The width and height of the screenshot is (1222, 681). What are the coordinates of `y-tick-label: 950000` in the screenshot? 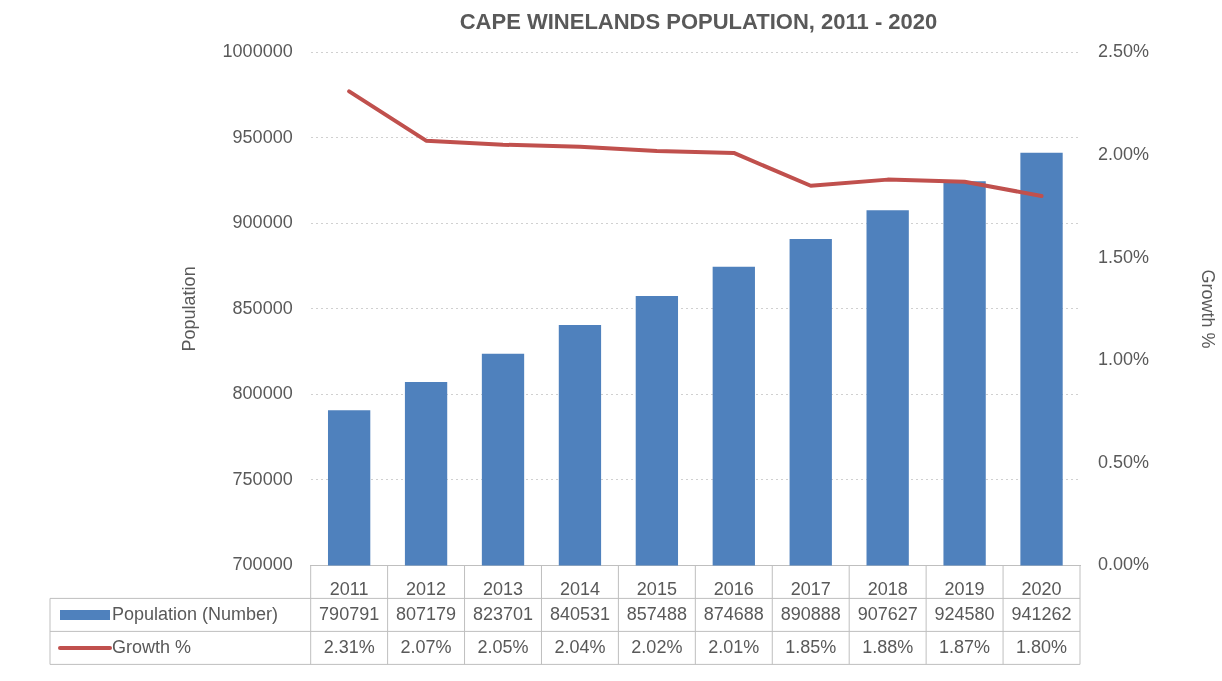 It's located at (262, 136).